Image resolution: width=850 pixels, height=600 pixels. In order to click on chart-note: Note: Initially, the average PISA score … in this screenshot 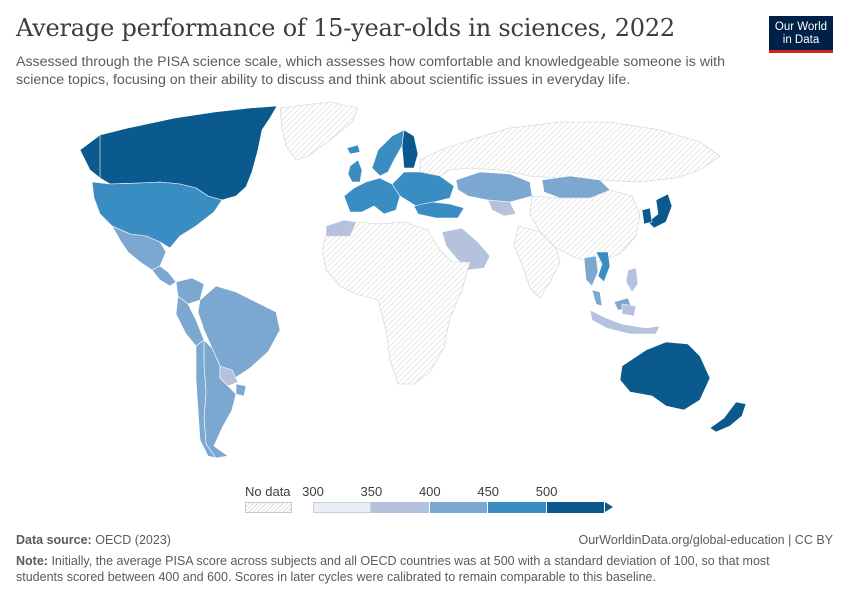, I will do `click(416, 569)`.